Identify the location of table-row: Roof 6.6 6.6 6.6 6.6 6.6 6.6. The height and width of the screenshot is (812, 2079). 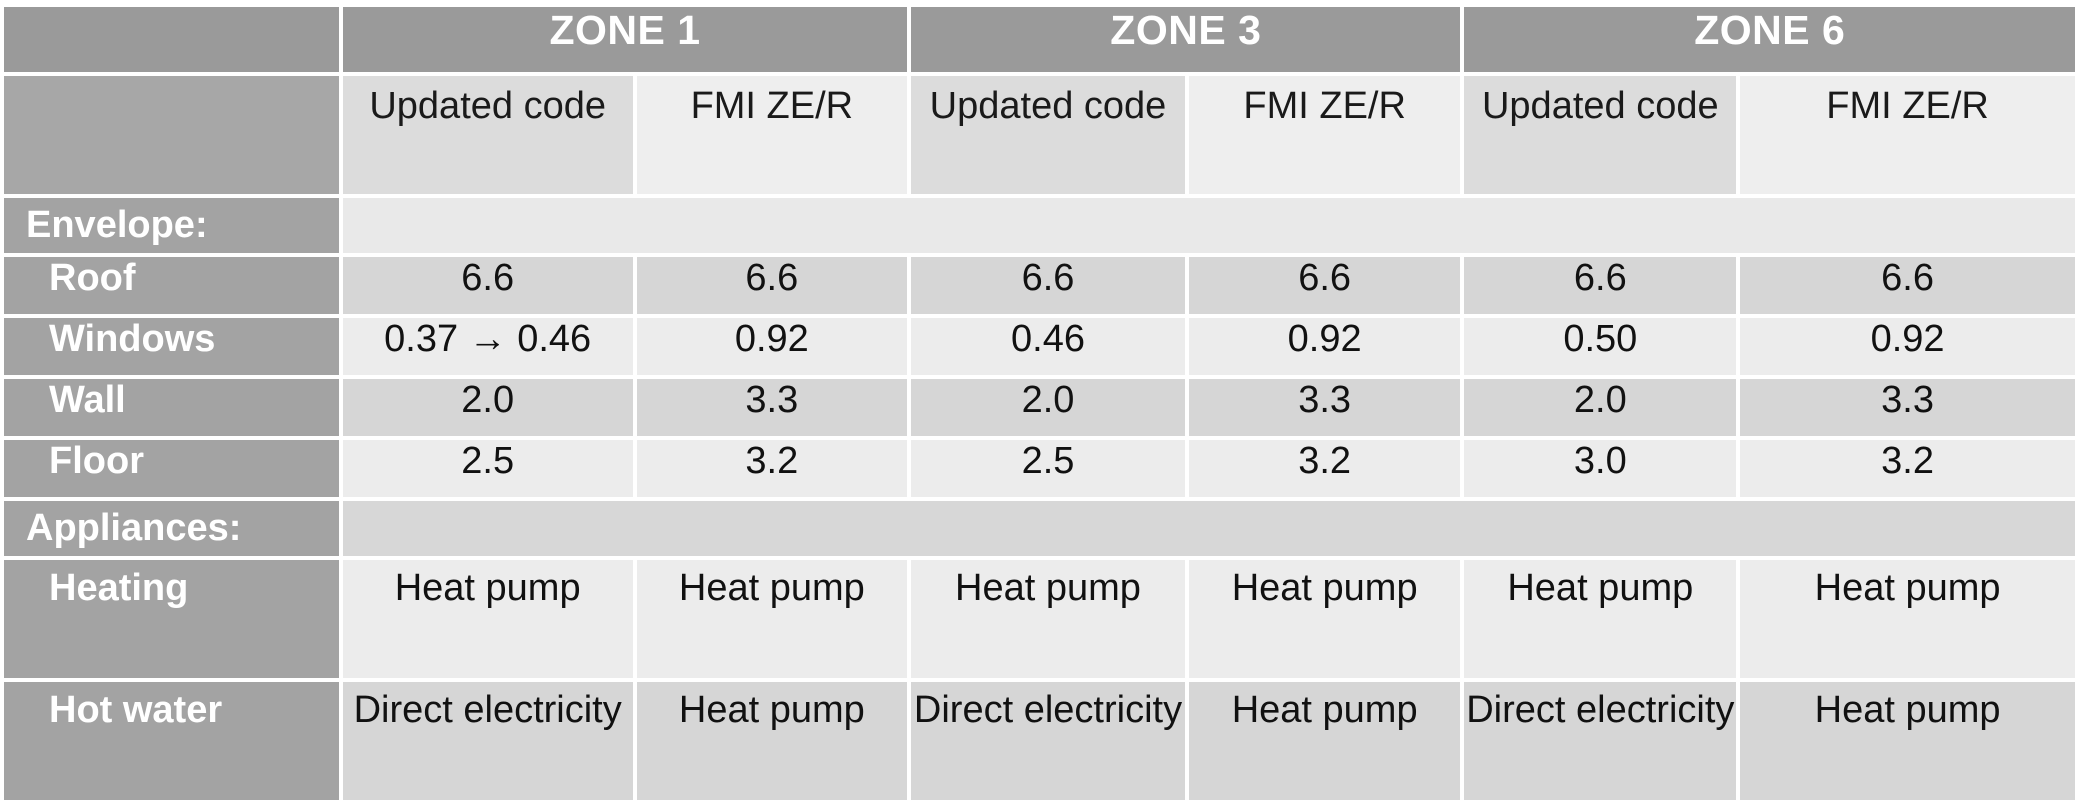
(1039, 285).